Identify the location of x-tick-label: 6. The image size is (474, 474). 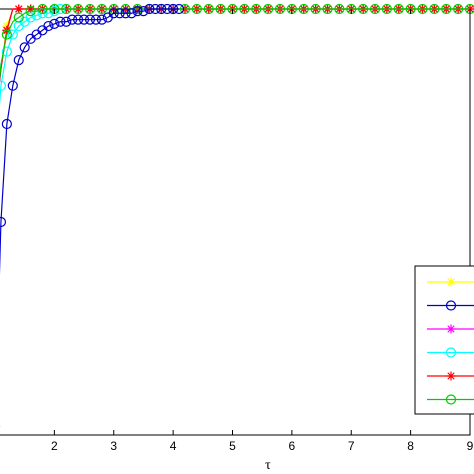
(292, 446).